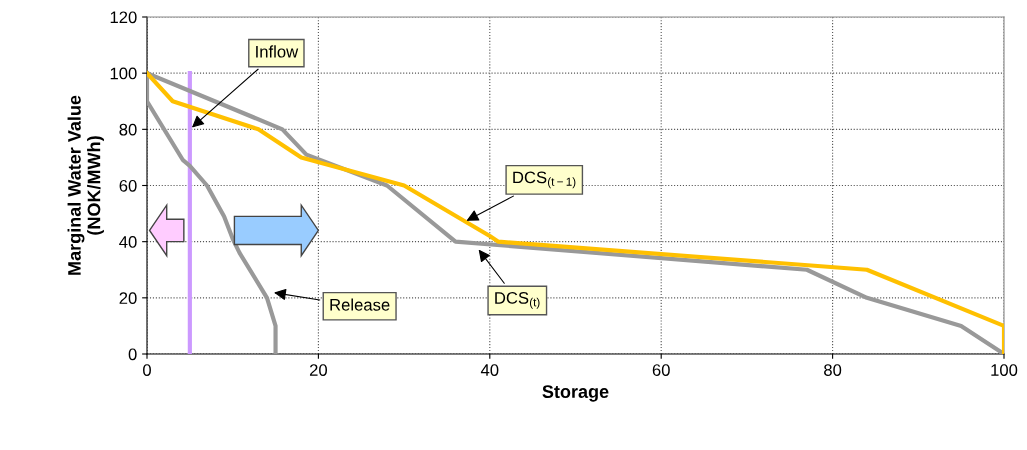 The image size is (1027, 450). Describe the element at coordinates (544, 180) in the screenshot. I see `annotation: DCS$_{(t−1)}$` at that location.